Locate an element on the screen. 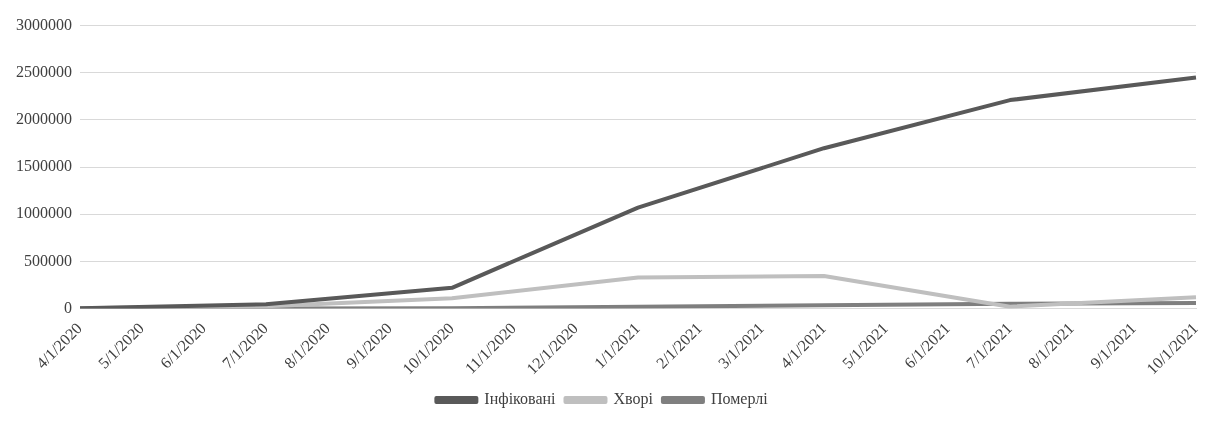 The image size is (1224, 426). legend-label: Хворі is located at coordinates (633, 399).